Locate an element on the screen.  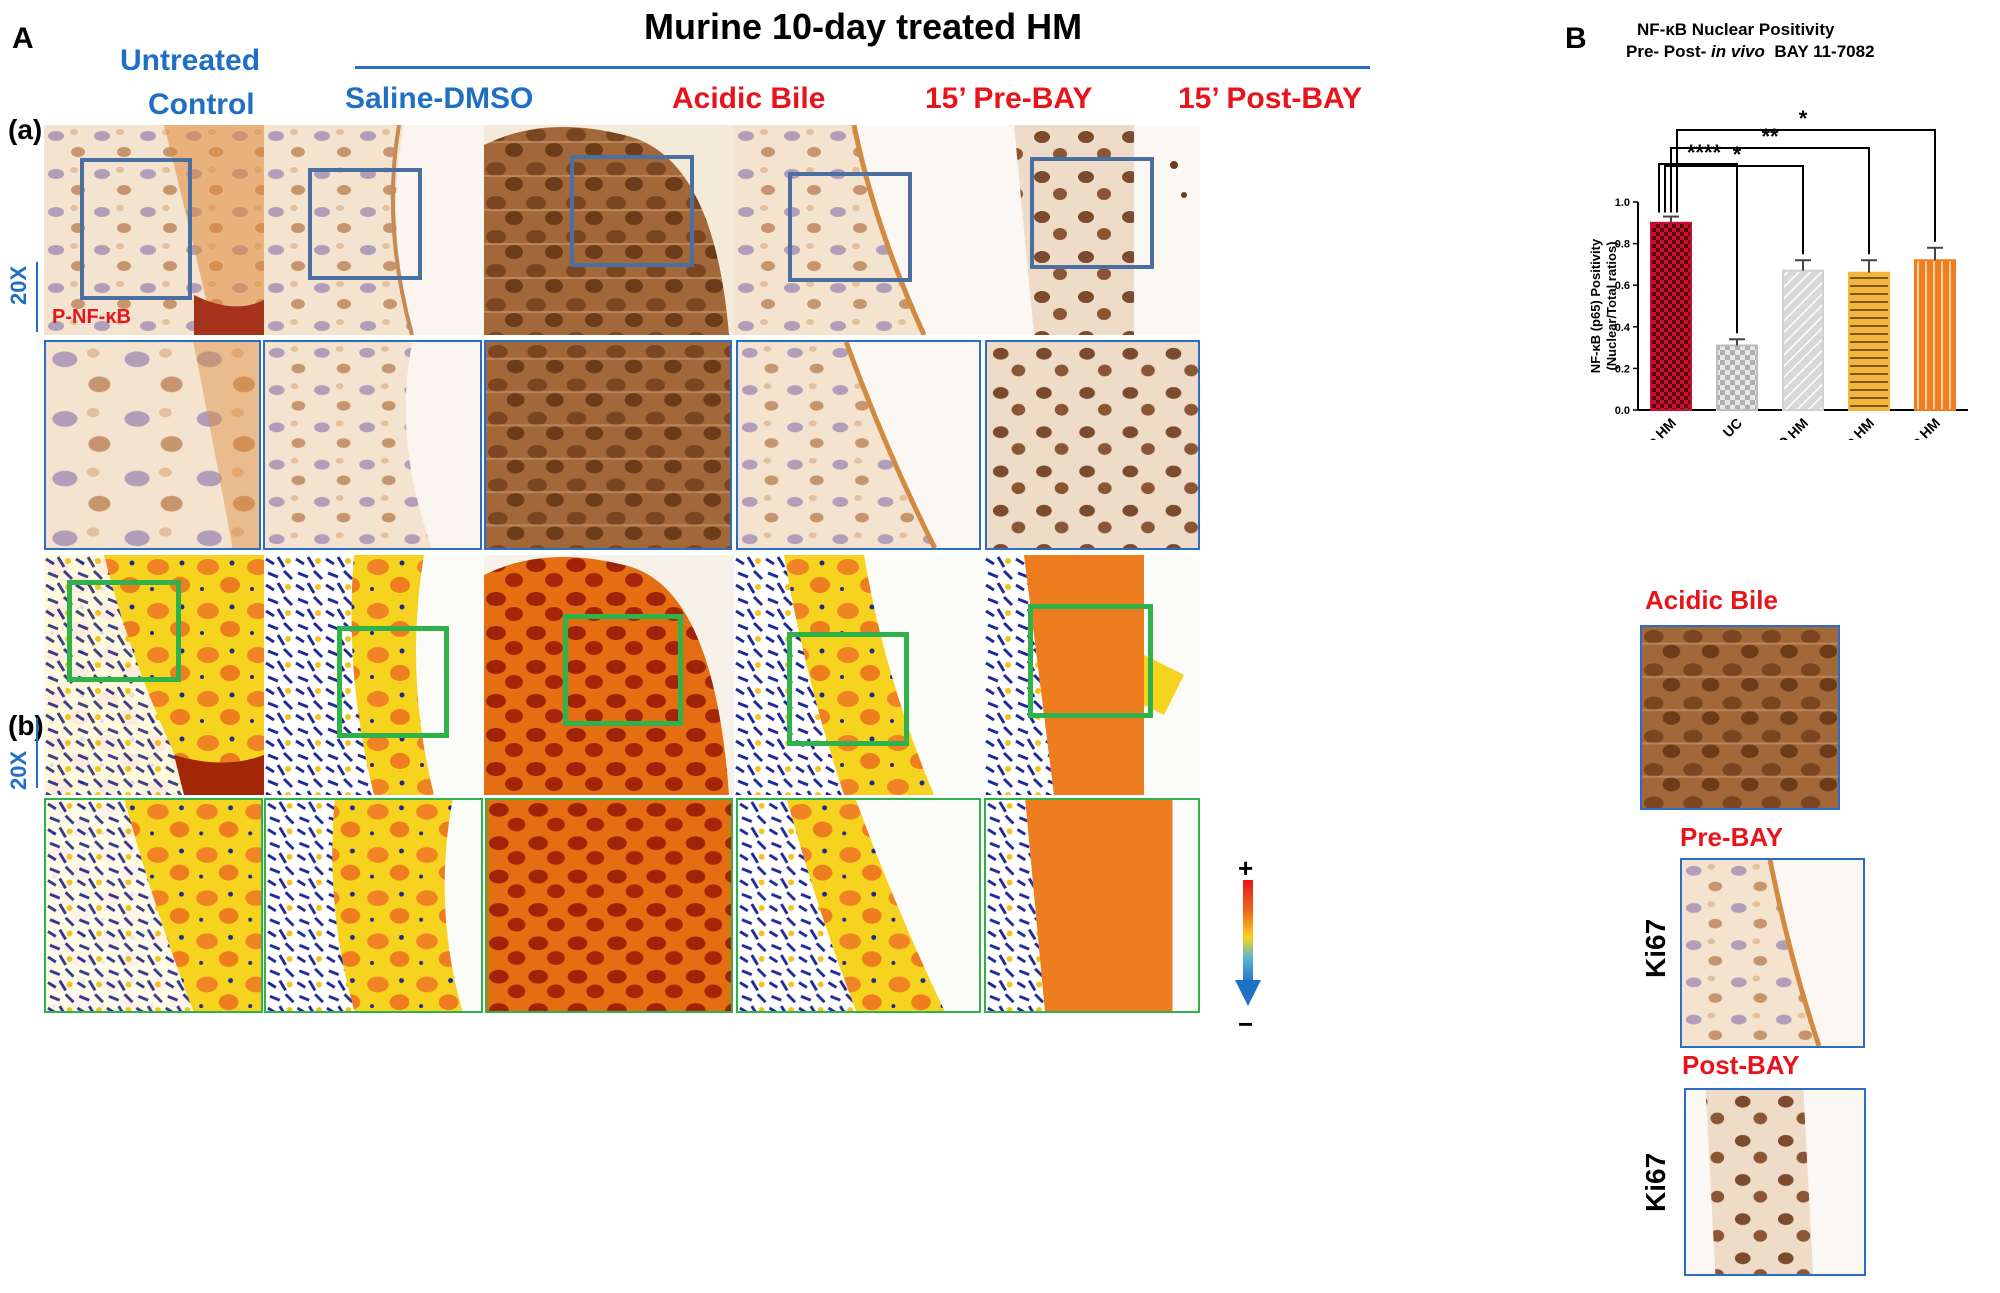
ki67-prebay-image is located at coordinates (1772, 953).